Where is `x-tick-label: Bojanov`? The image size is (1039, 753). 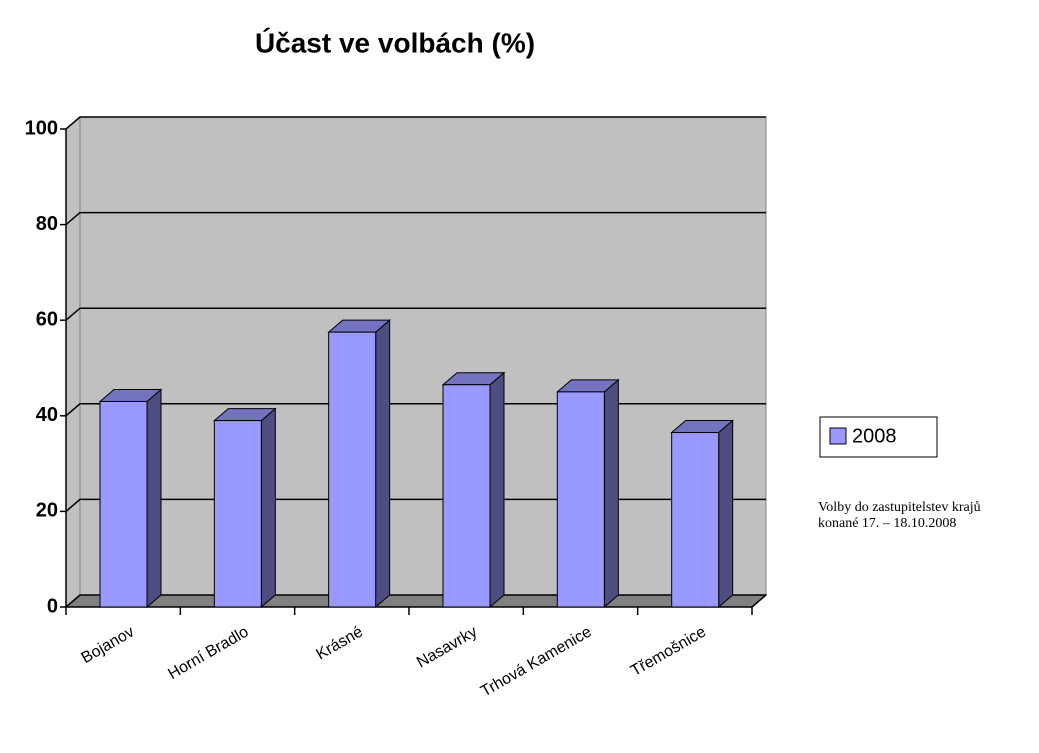 x-tick-label: Bojanov is located at coordinates (108, 645).